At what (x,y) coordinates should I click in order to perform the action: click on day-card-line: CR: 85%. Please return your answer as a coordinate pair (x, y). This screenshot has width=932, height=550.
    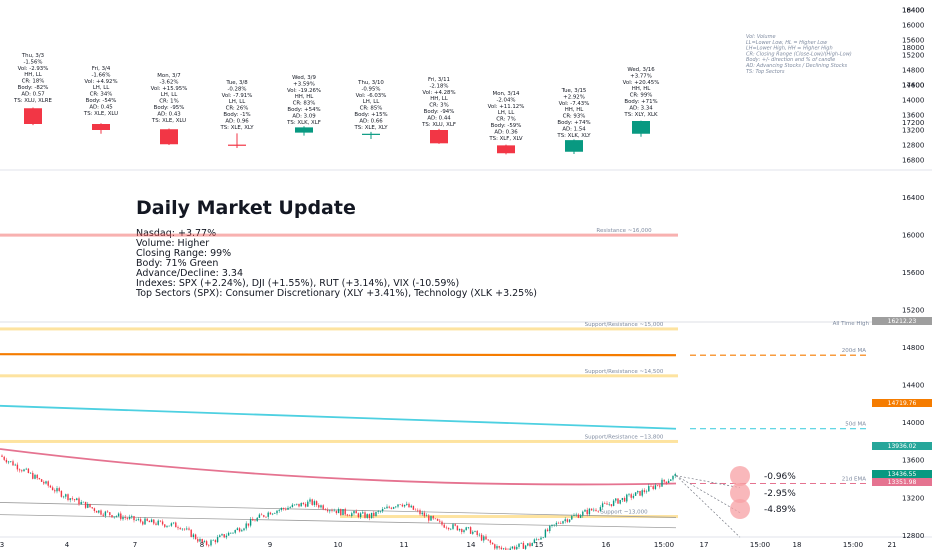
    Looking at the image, I should click on (371, 109).